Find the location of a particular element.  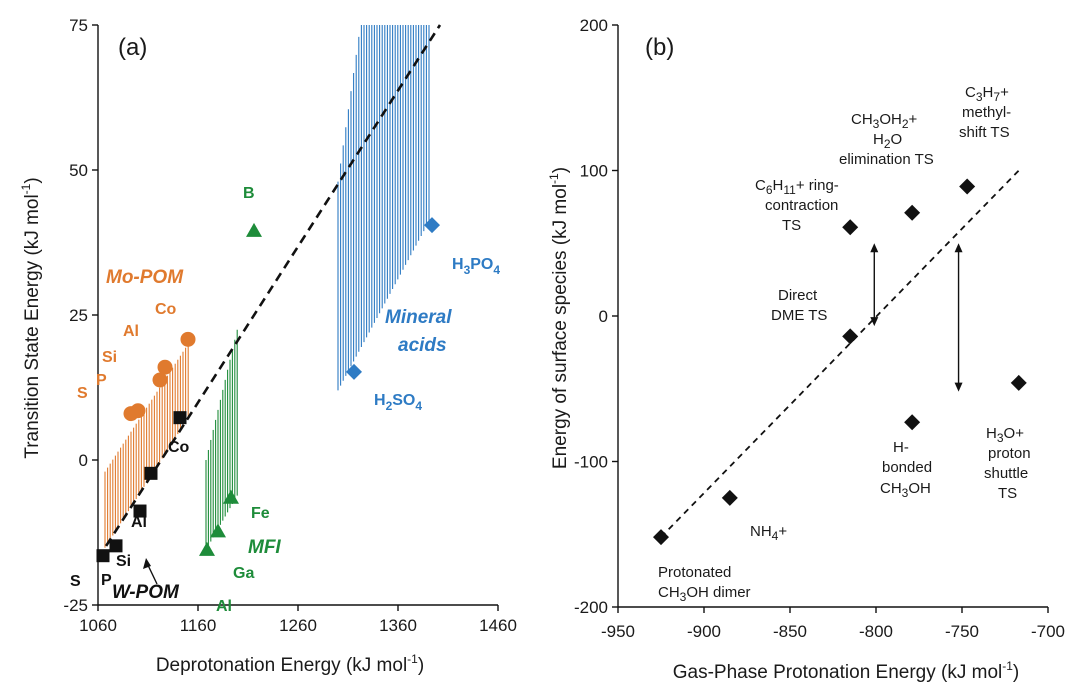

a-x-tick-label: 1460 is located at coordinates (498, 625).